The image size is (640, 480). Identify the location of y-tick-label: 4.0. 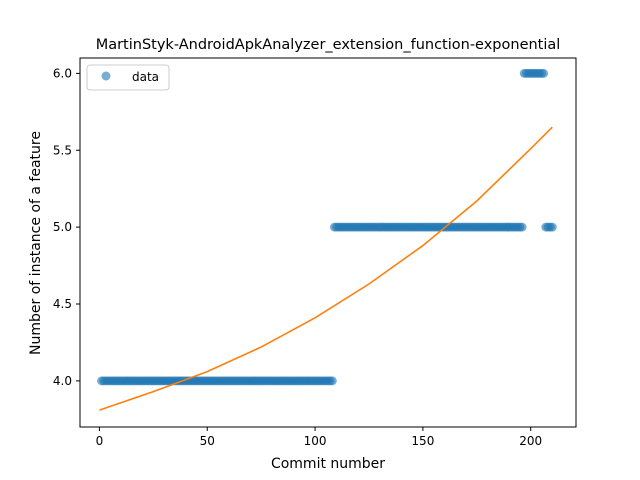
(62, 381).